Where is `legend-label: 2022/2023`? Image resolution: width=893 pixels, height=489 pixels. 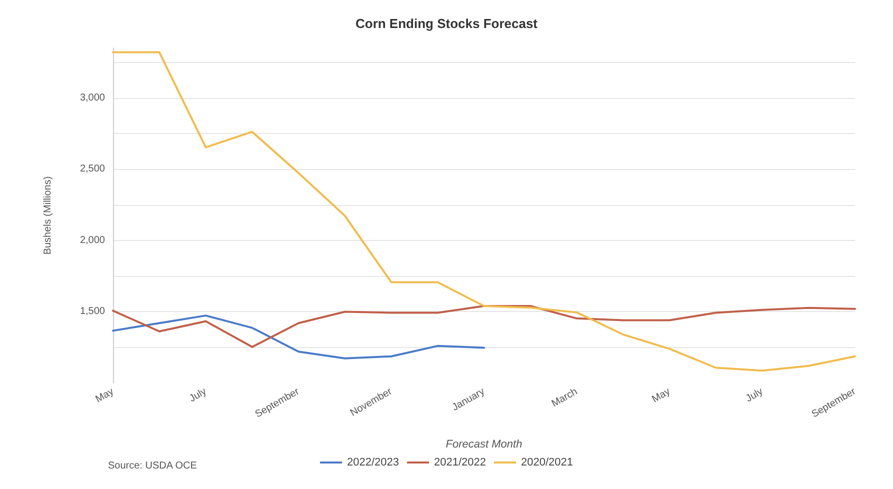
legend-label: 2022/2023 is located at coordinates (373, 462).